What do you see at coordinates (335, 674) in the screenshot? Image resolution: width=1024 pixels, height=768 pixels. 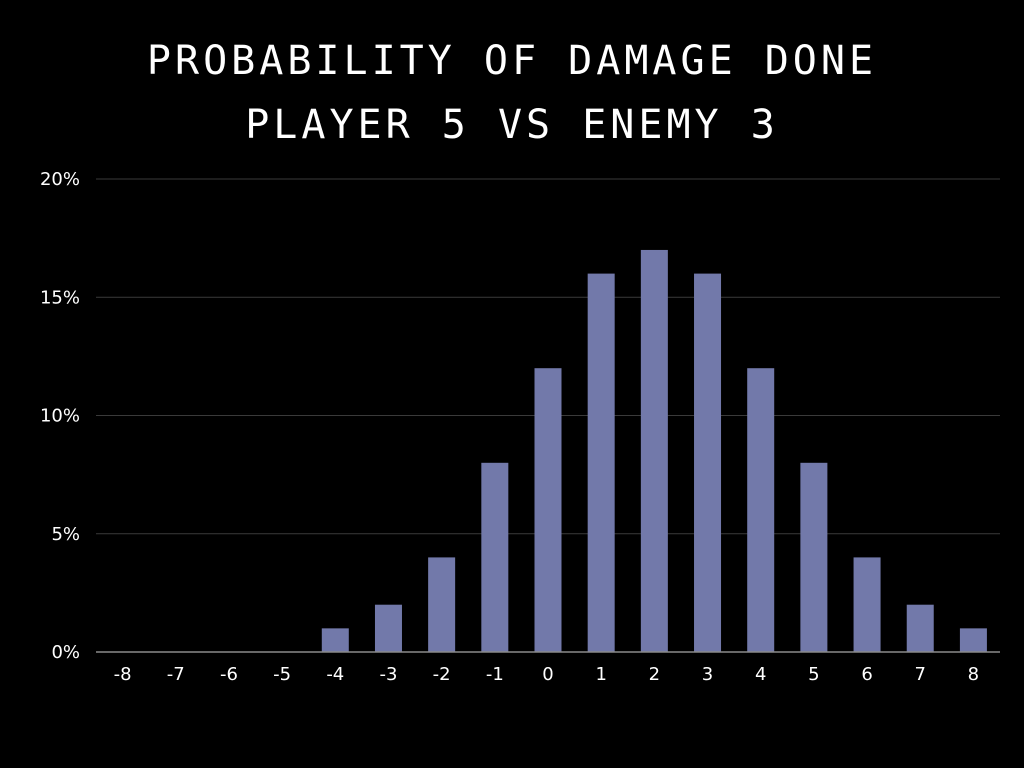 I see `x-tick-label: -4` at bounding box center [335, 674].